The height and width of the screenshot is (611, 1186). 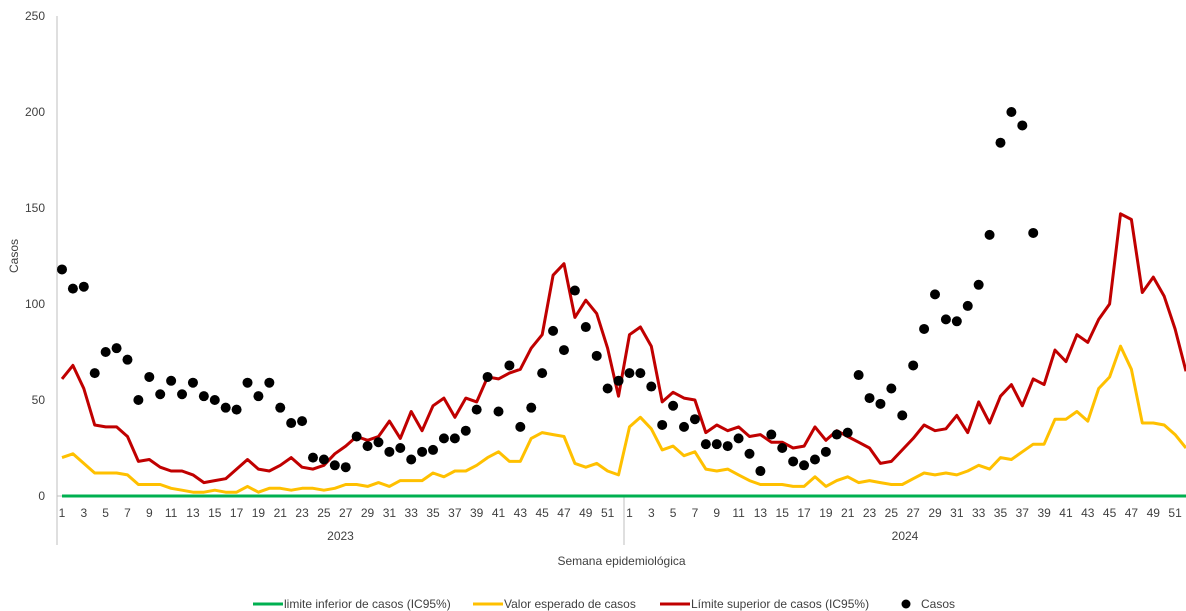 What do you see at coordinates (368, 513) in the screenshot?
I see `x-tick-label: 29` at bounding box center [368, 513].